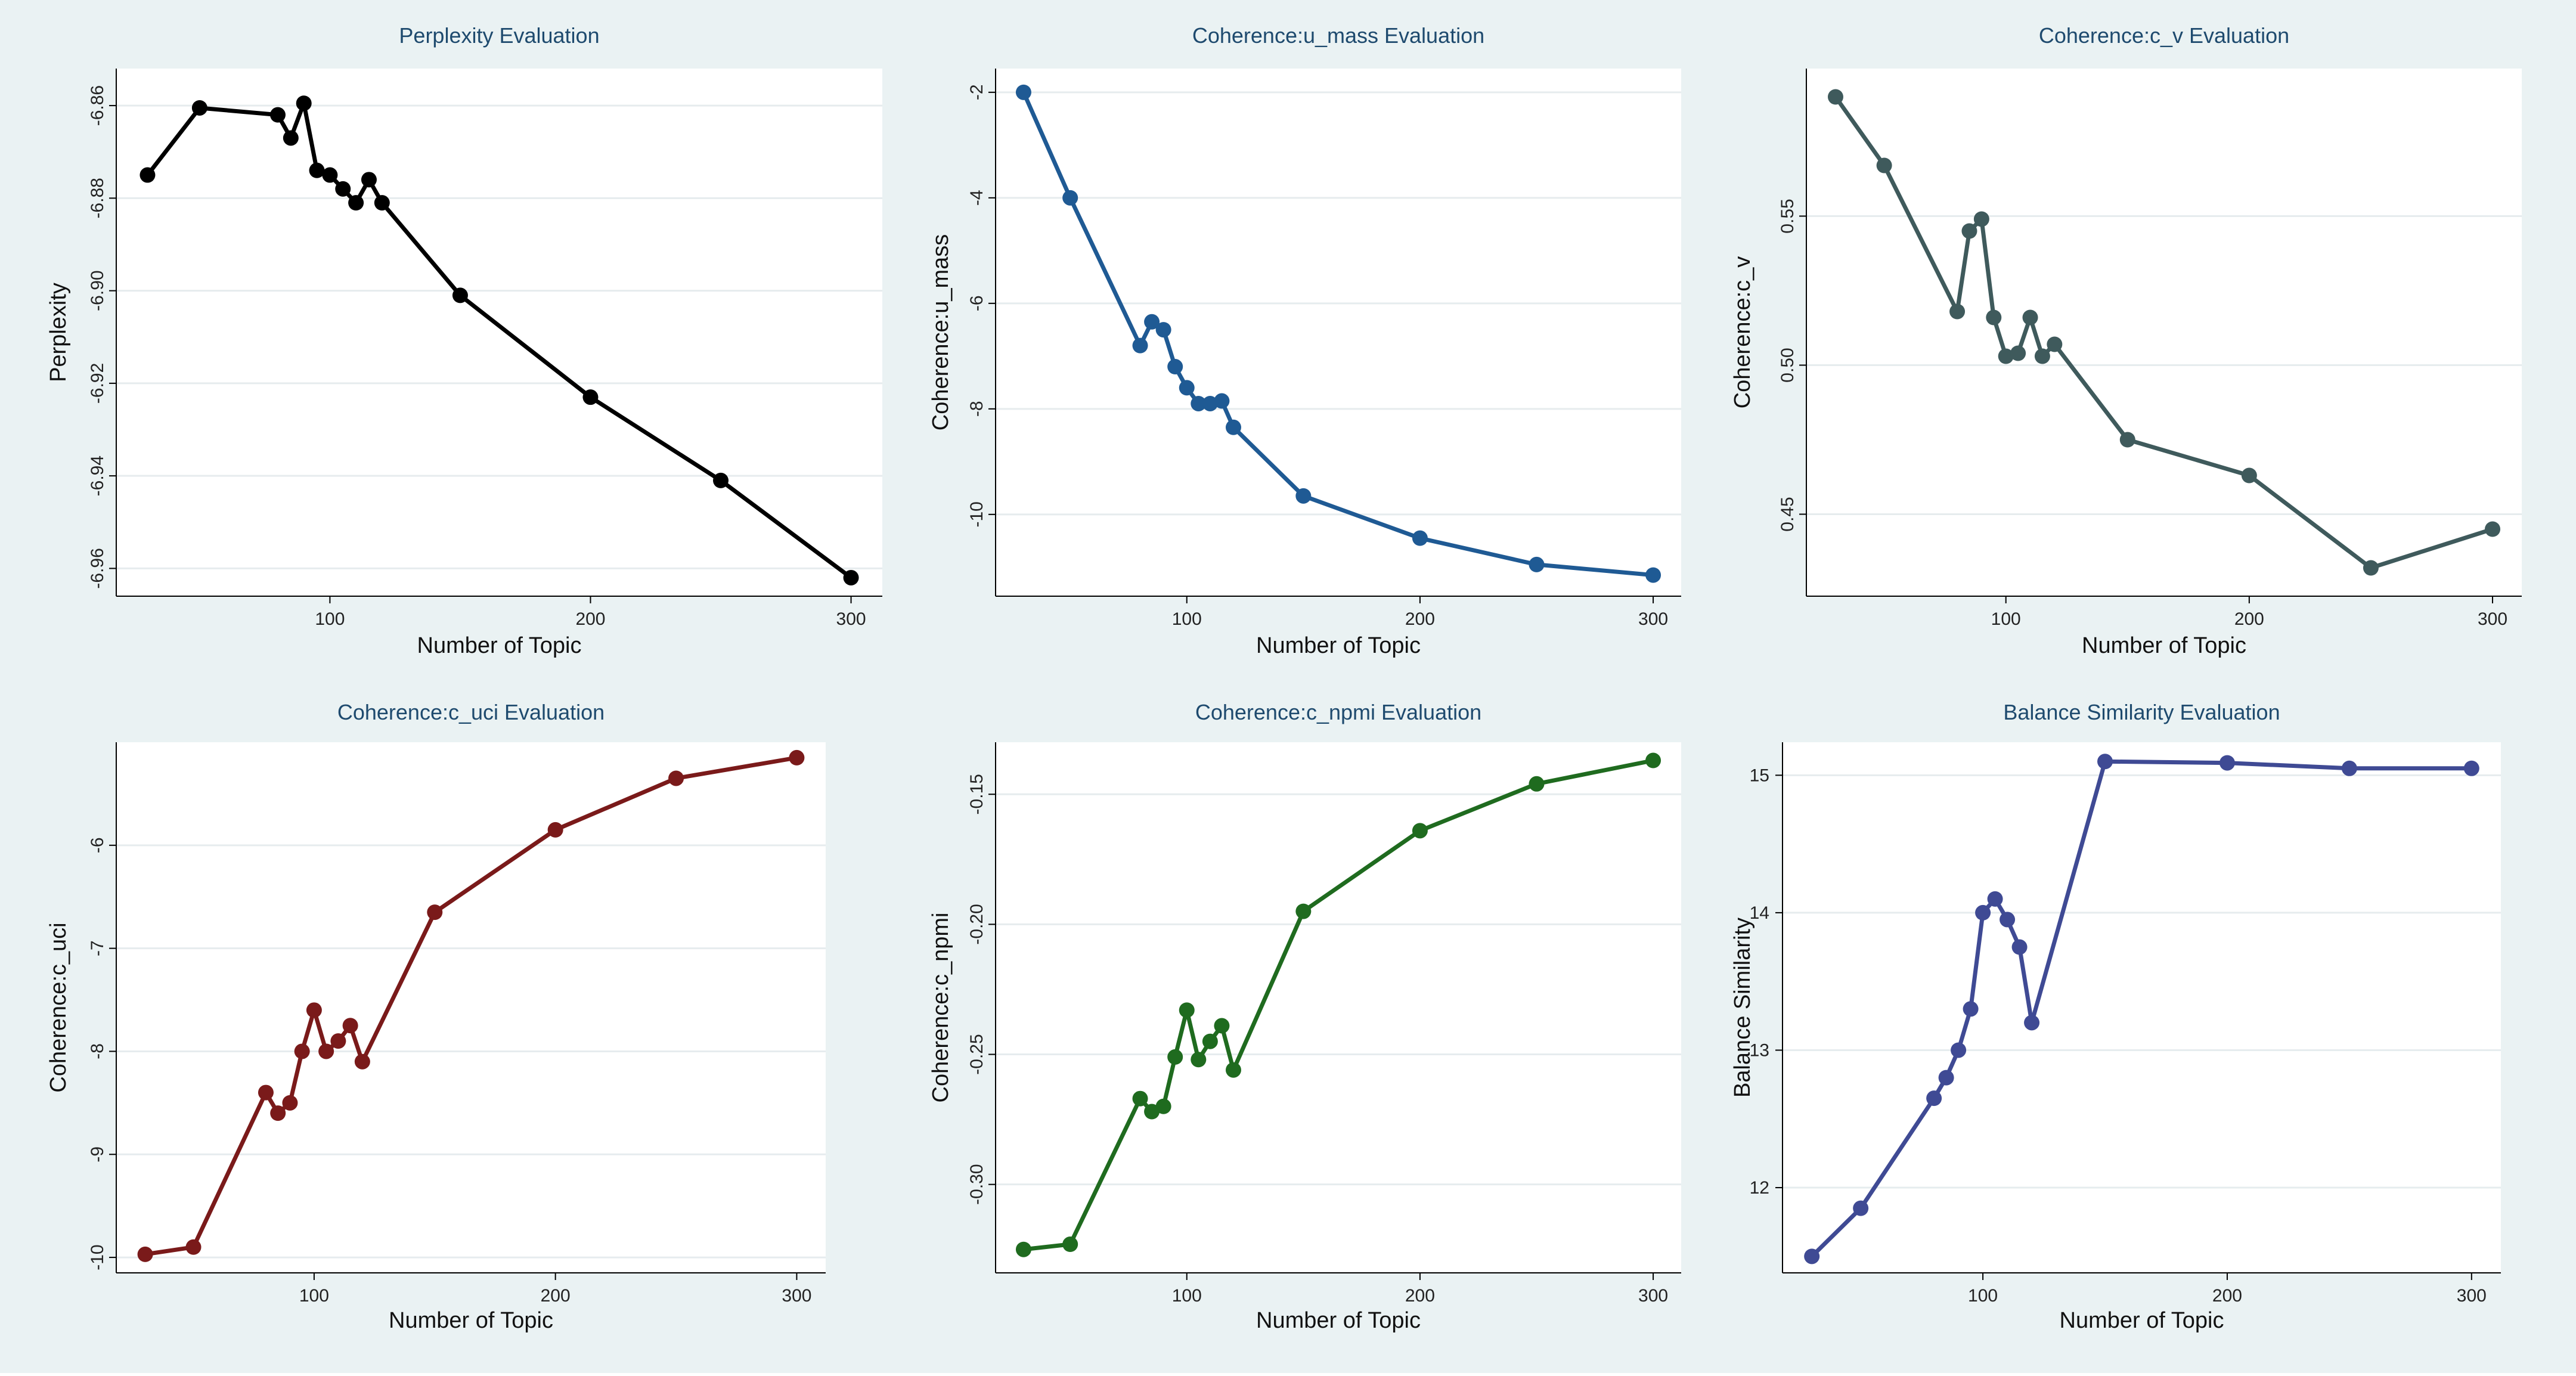 Image resolution: width=2576 pixels, height=1376 pixels. What do you see at coordinates (556, 1296) in the screenshot?
I see `chart-3-xtick-label-1: 200` at bounding box center [556, 1296].